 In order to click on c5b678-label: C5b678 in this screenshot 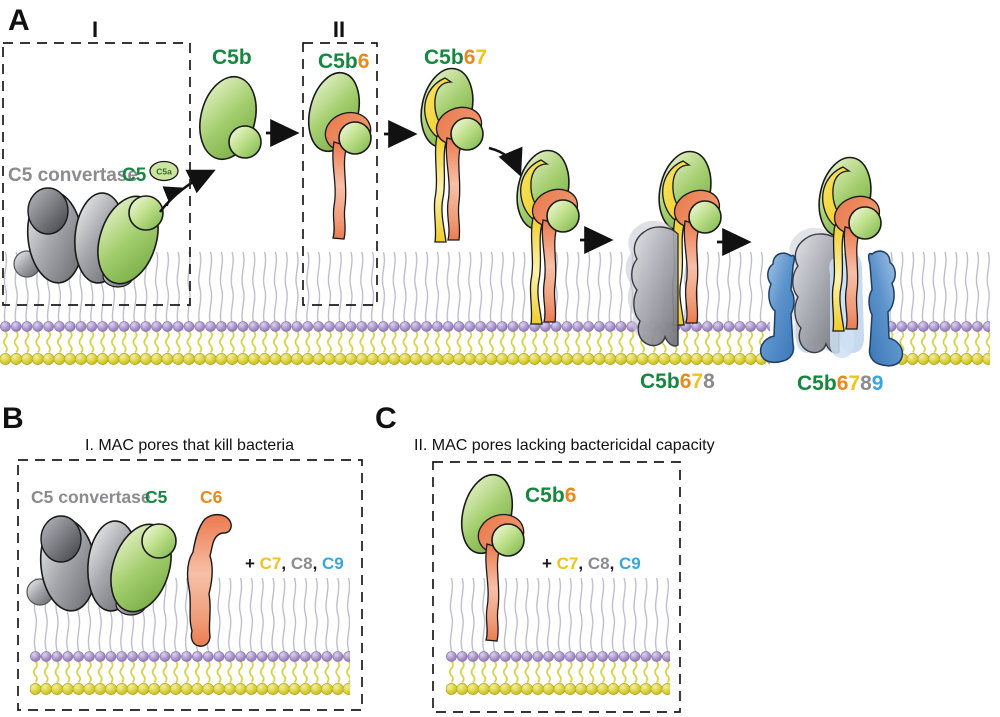, I will do `click(677, 381)`.